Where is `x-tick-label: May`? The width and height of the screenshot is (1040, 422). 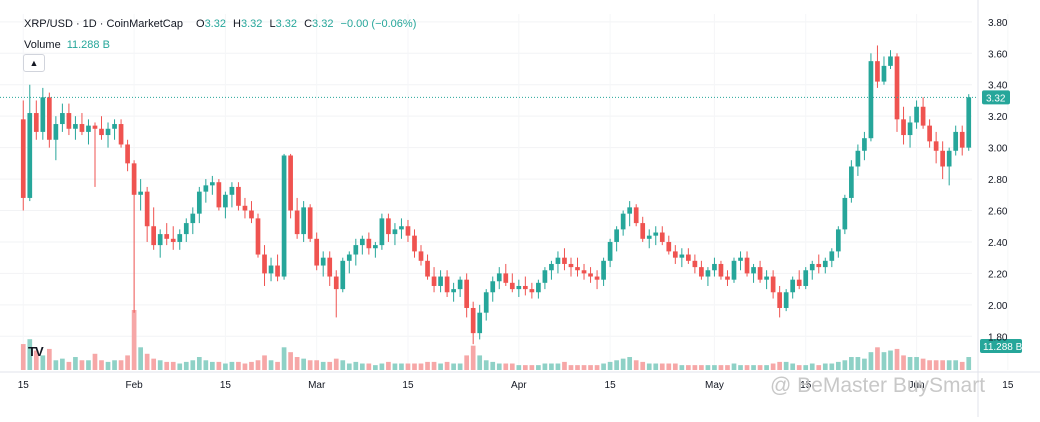
x-tick-label: May is located at coordinates (714, 385).